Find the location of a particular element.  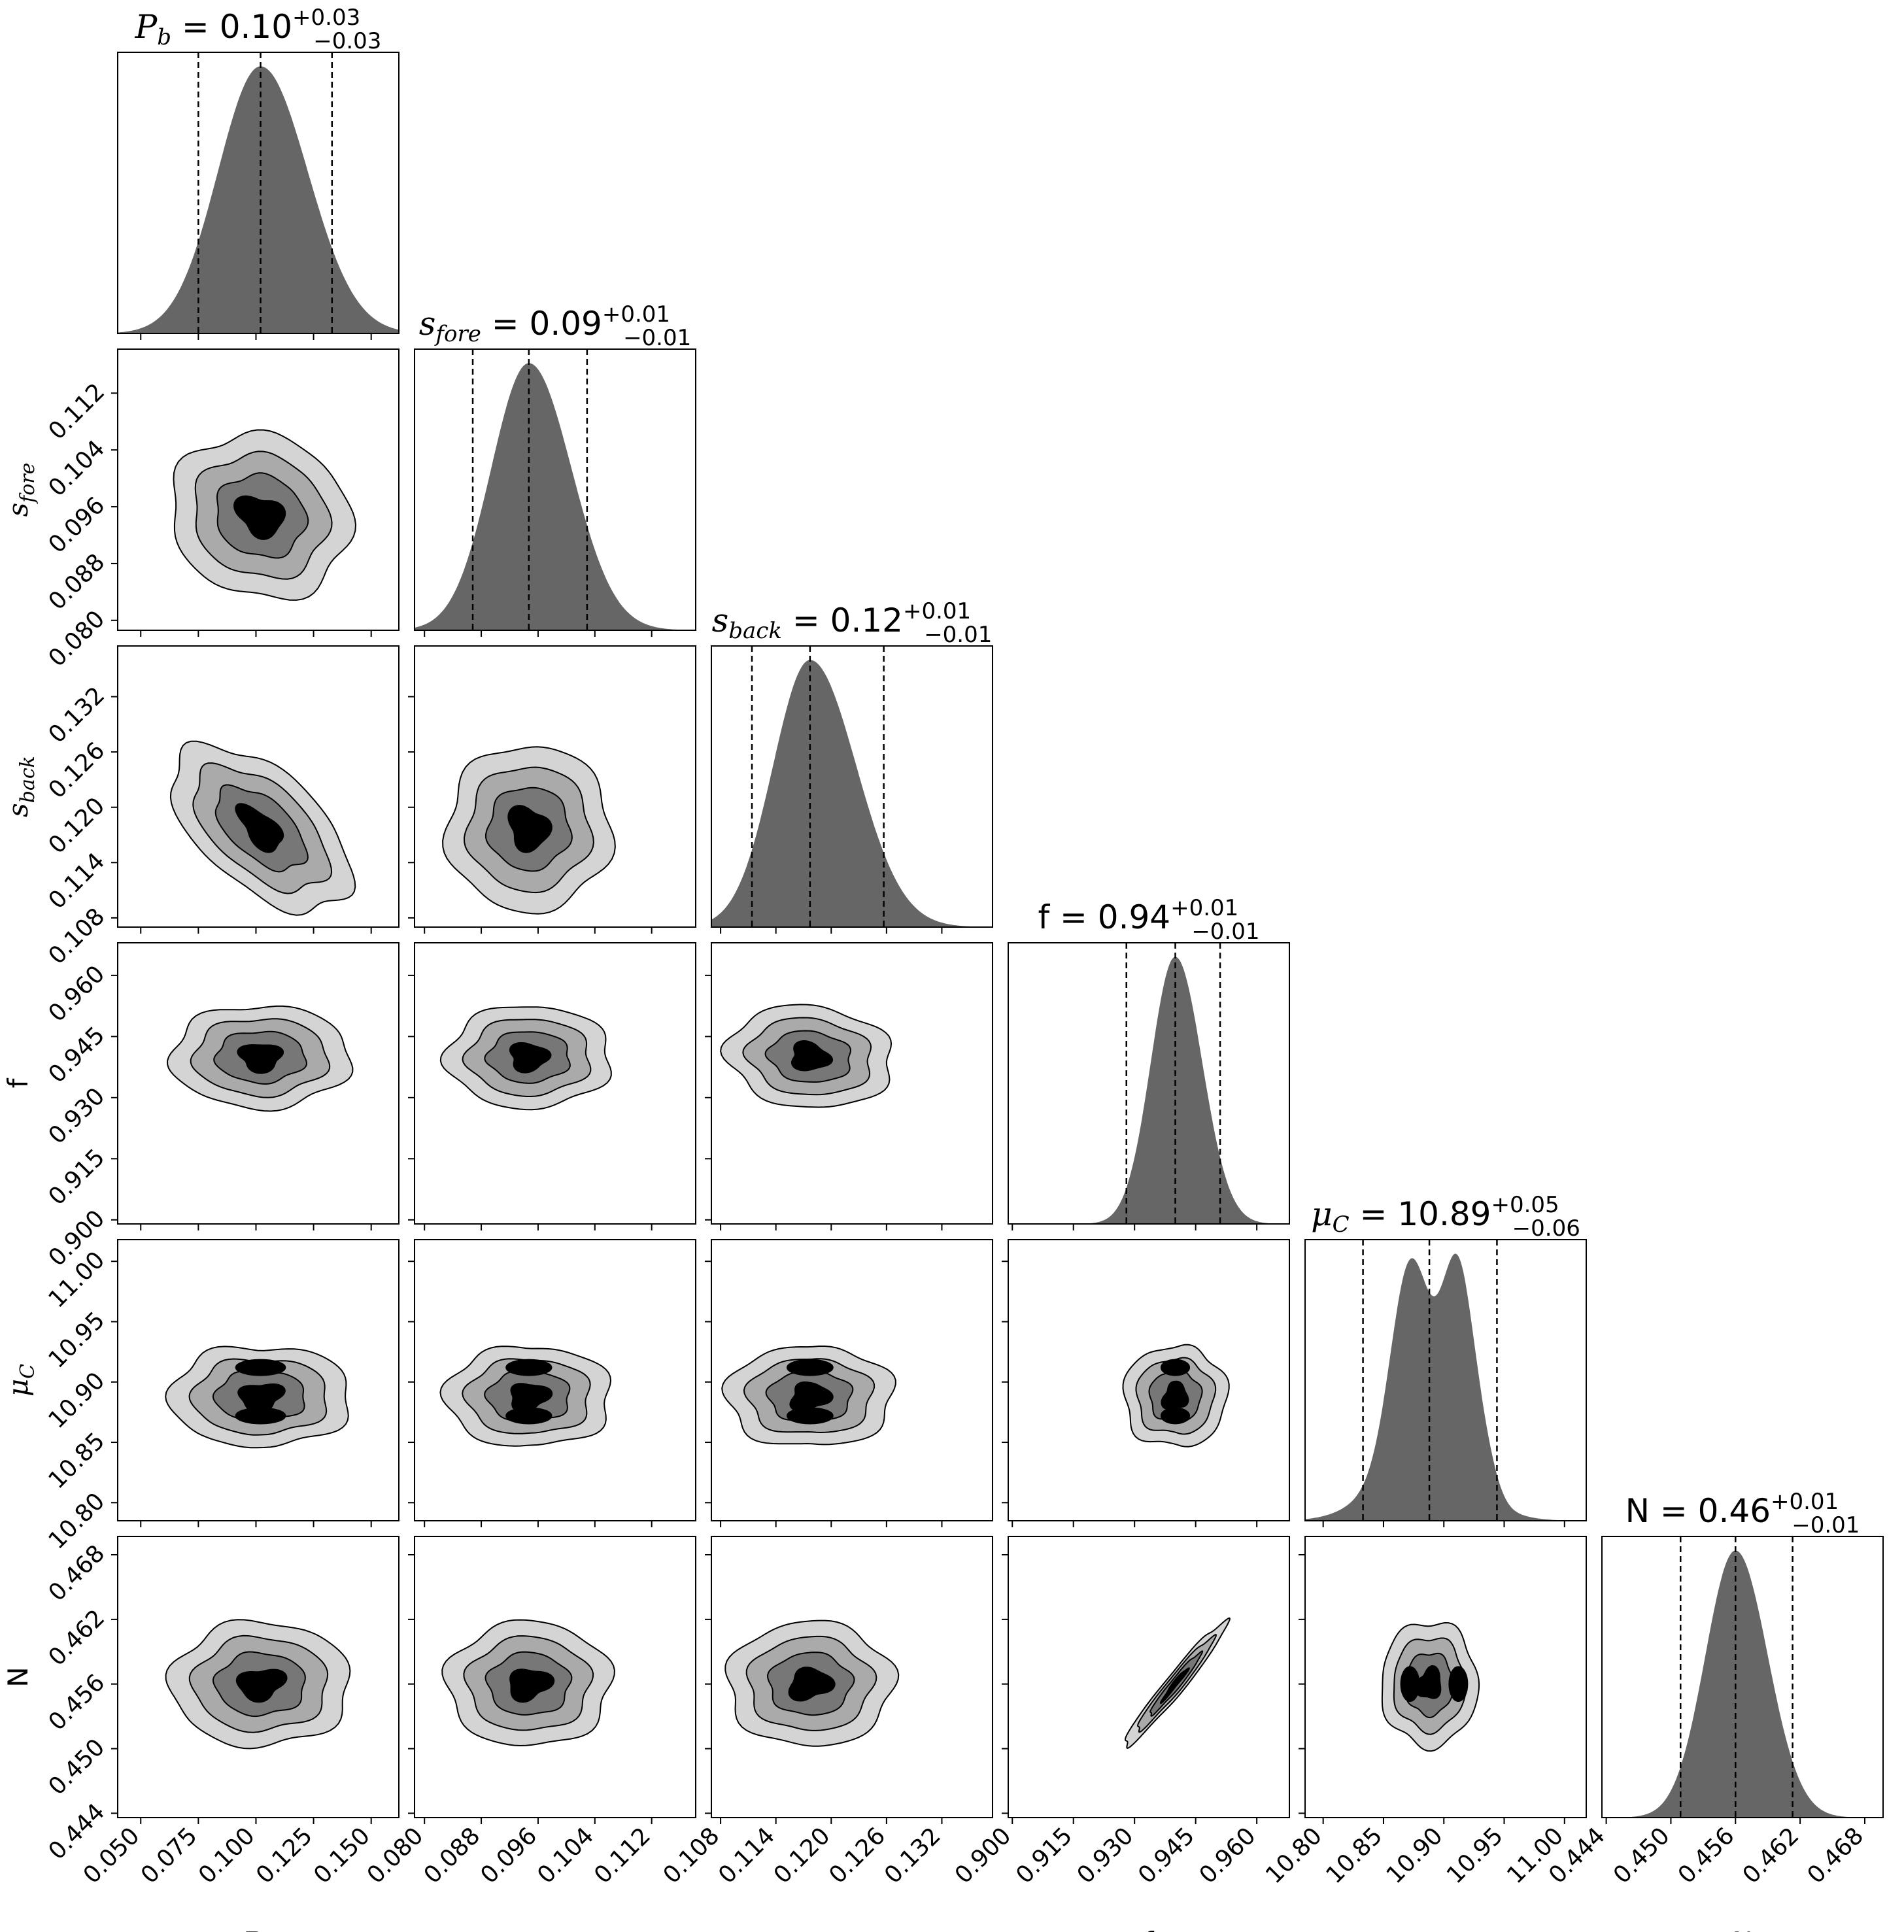

x-tick-label: 0.915 is located at coordinates (1044, 1855).